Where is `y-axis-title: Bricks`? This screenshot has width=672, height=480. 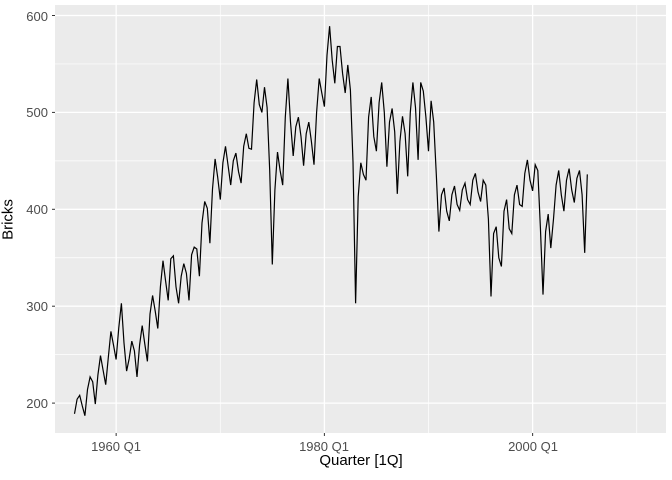 y-axis-title: Bricks is located at coordinates (8, 220).